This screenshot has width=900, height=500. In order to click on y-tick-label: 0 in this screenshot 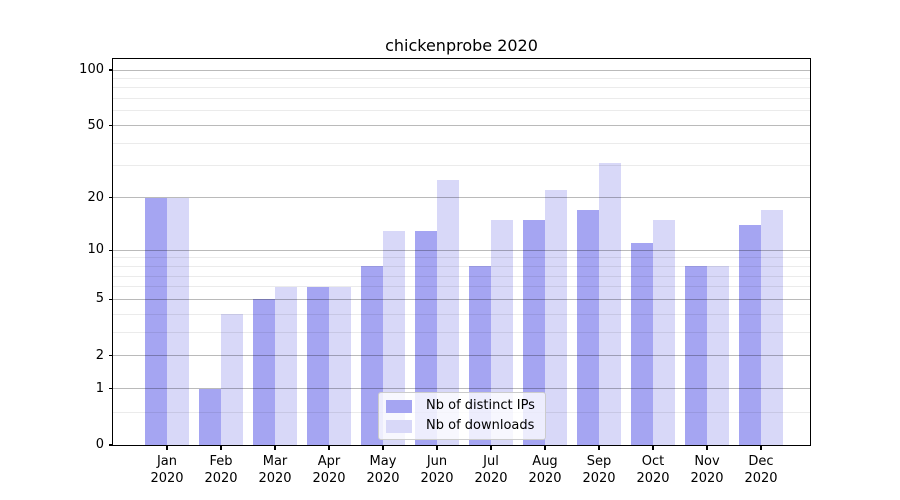, I will do `click(99, 444)`.